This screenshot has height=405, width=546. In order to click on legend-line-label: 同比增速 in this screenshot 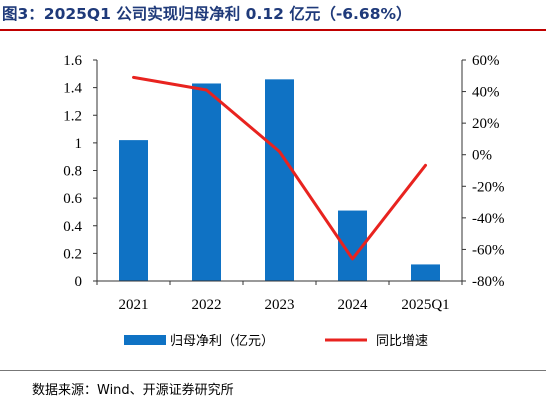, I will do `click(402, 341)`.